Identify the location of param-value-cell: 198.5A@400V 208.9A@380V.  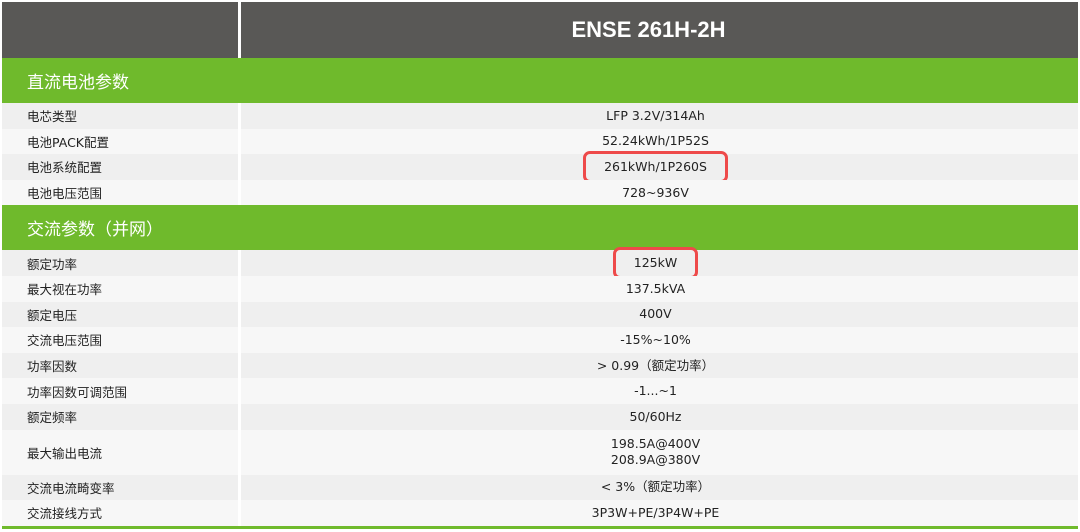
(659, 452).